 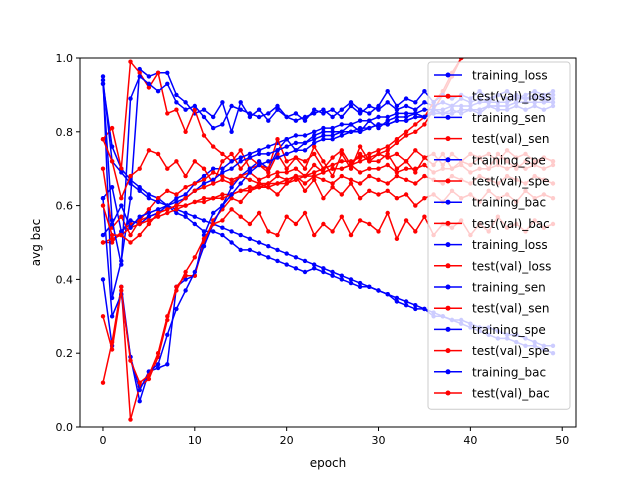 I want to click on legend-label: test(val)_bac, so click(x=511, y=394).